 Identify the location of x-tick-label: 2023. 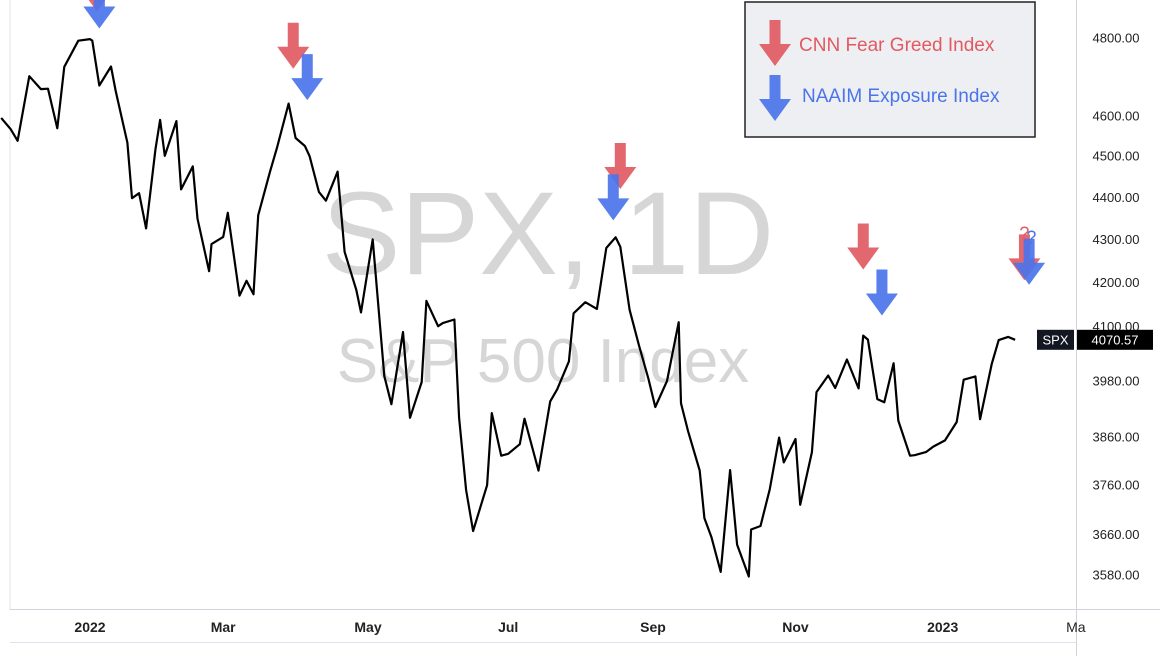
(942, 627).